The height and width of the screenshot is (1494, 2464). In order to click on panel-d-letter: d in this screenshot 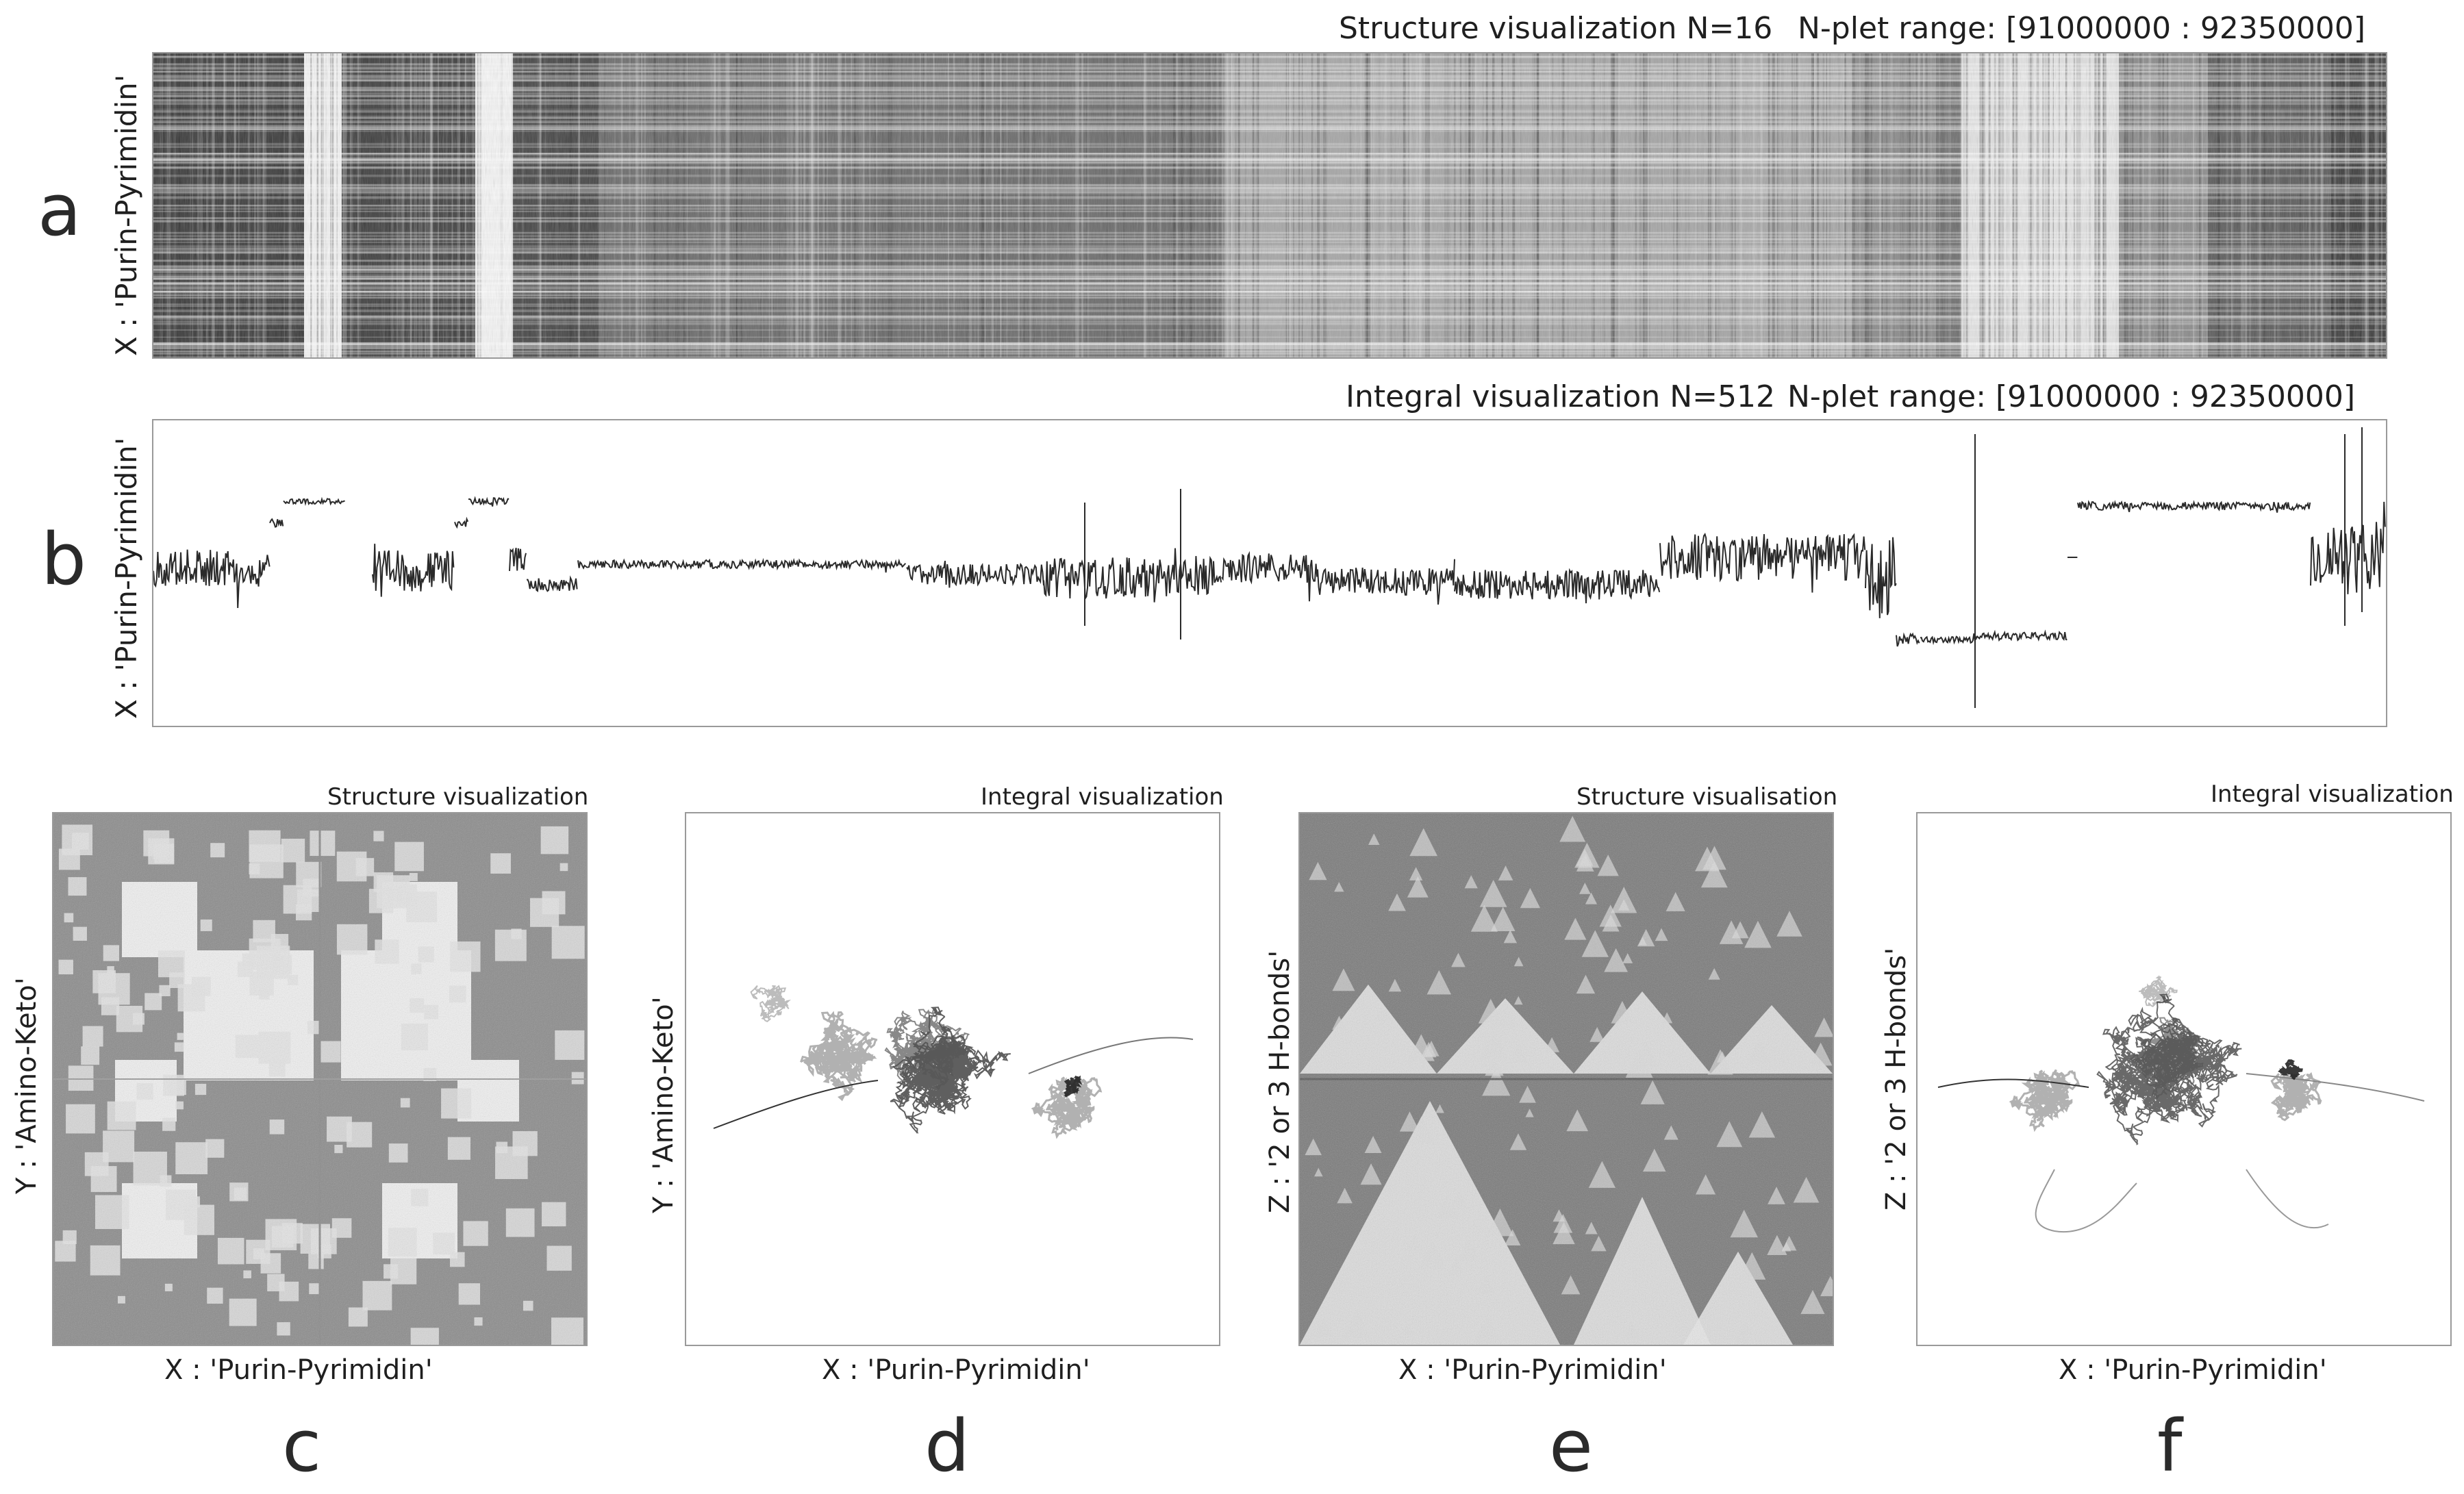, I will do `click(948, 1446)`.